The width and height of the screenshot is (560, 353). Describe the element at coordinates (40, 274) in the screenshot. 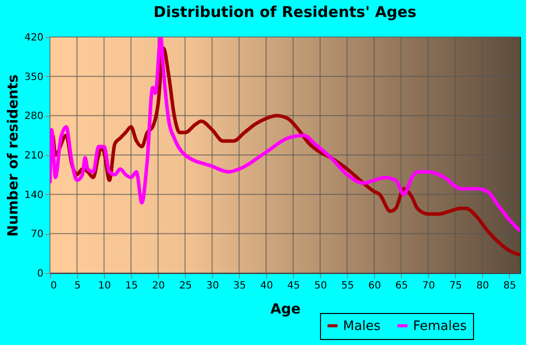

I see `y-tick-label: 0` at that location.